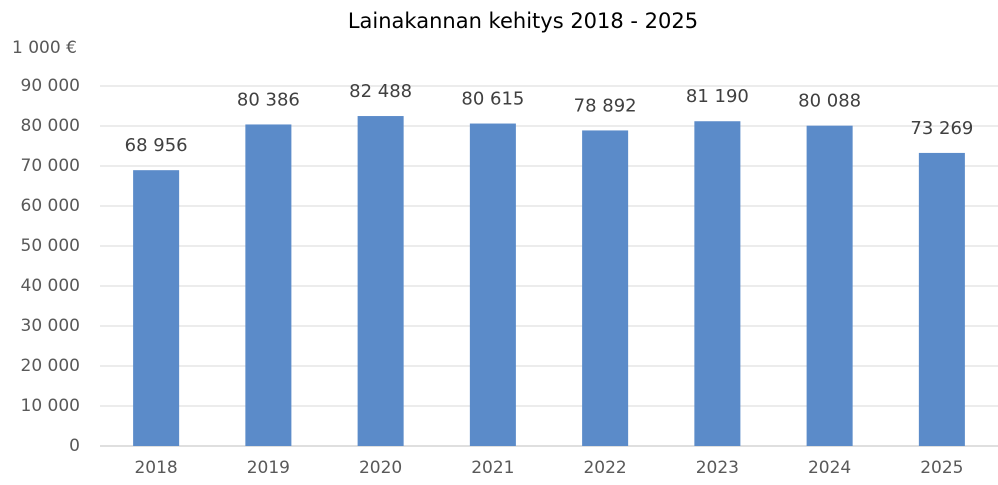 This screenshot has width=998, height=485. Describe the element at coordinates (50, 366) in the screenshot. I see `y-tick-label: 20 000` at that location.